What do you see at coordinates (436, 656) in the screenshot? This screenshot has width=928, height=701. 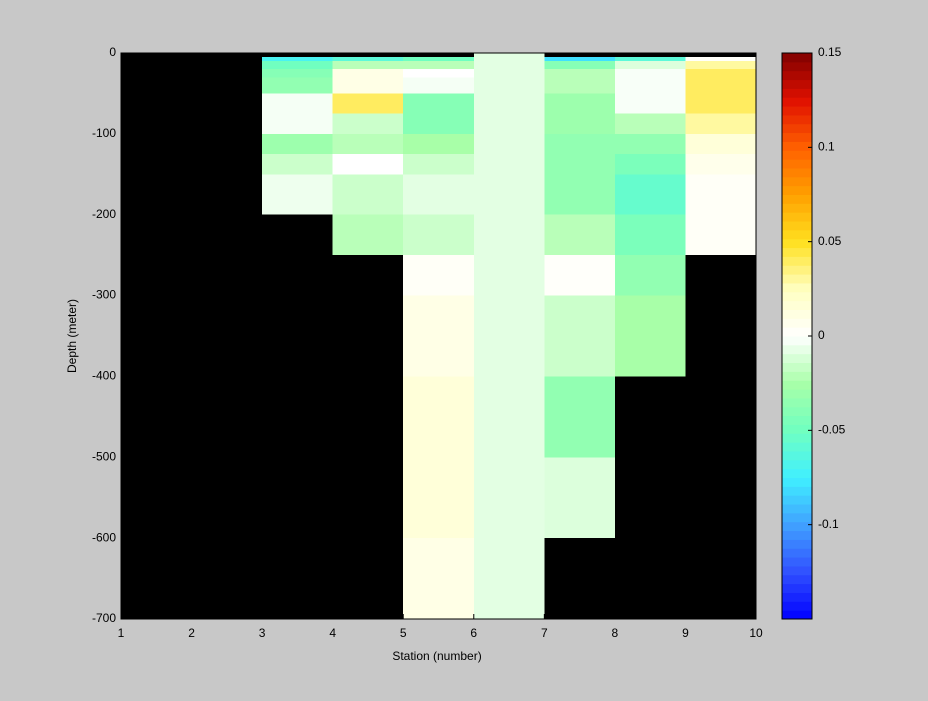 I see `x-axis-label: Station (number)` at bounding box center [436, 656].